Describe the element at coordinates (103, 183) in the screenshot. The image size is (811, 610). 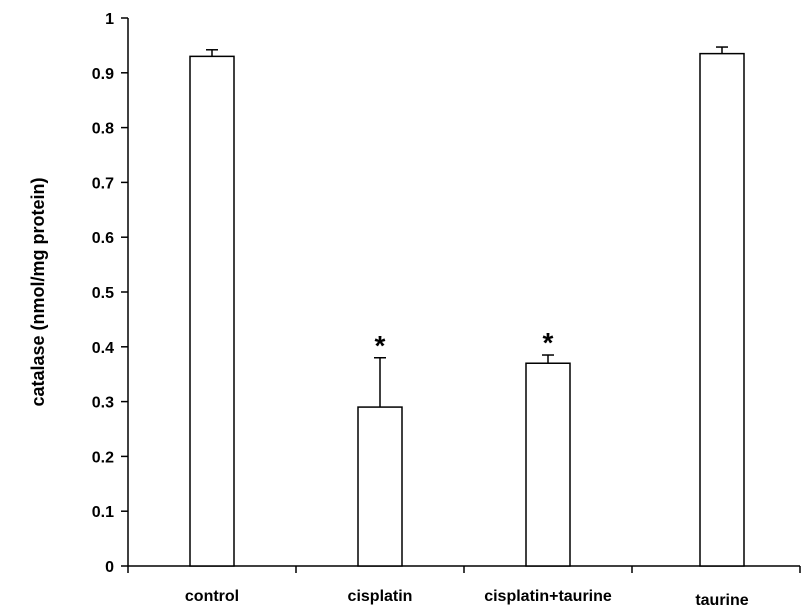
I see `y-tick-label: 0.7` at that location.